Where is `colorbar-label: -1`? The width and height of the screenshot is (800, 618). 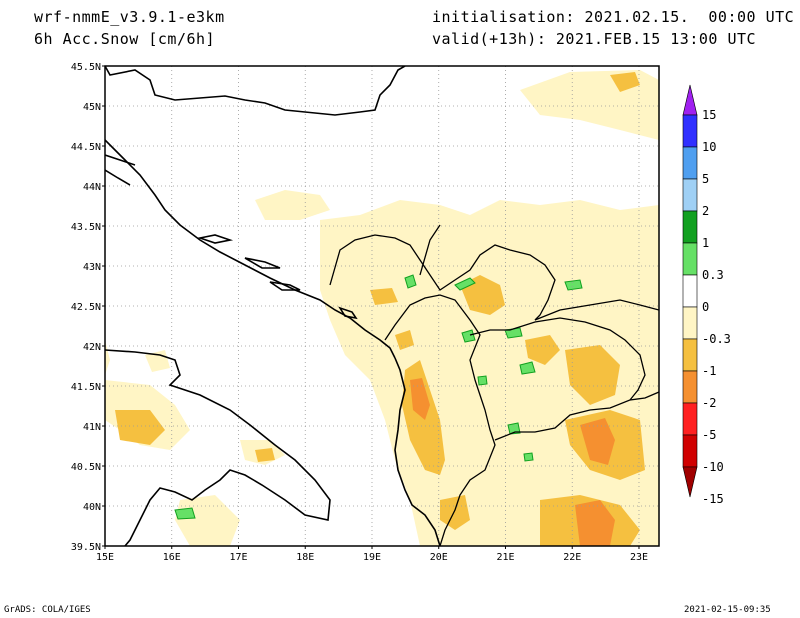
colorbar-label: -1 is located at coordinates (709, 371).